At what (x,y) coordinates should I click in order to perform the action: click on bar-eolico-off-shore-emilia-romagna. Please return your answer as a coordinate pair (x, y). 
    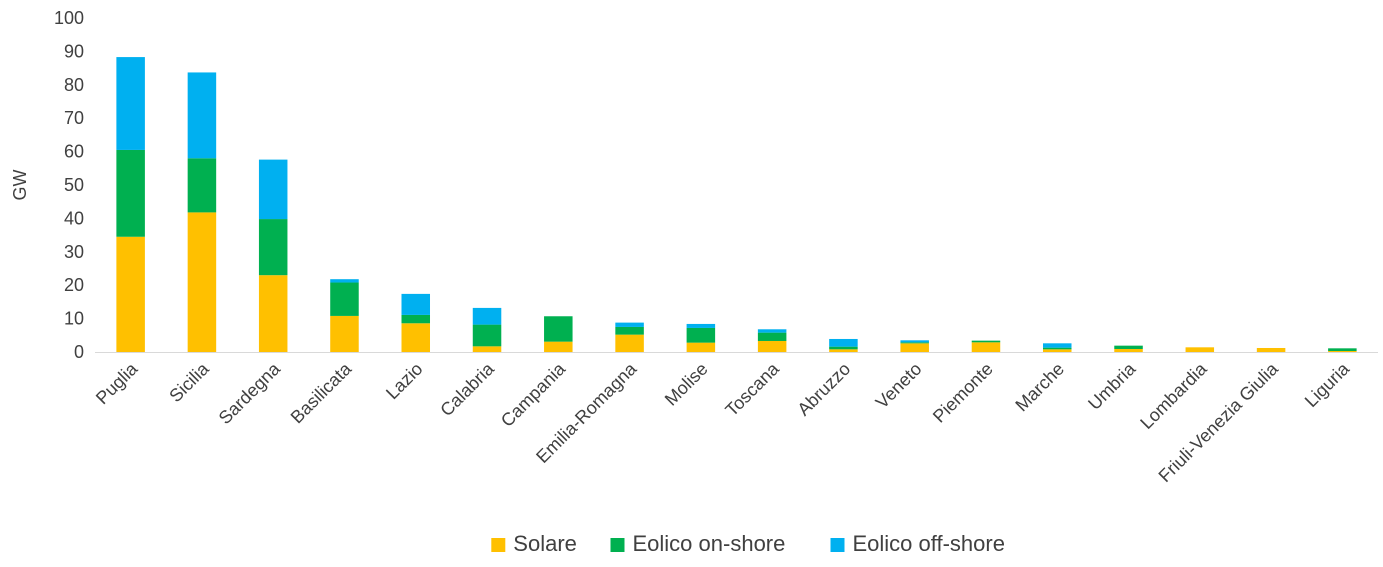
    Looking at the image, I should click on (629, 324).